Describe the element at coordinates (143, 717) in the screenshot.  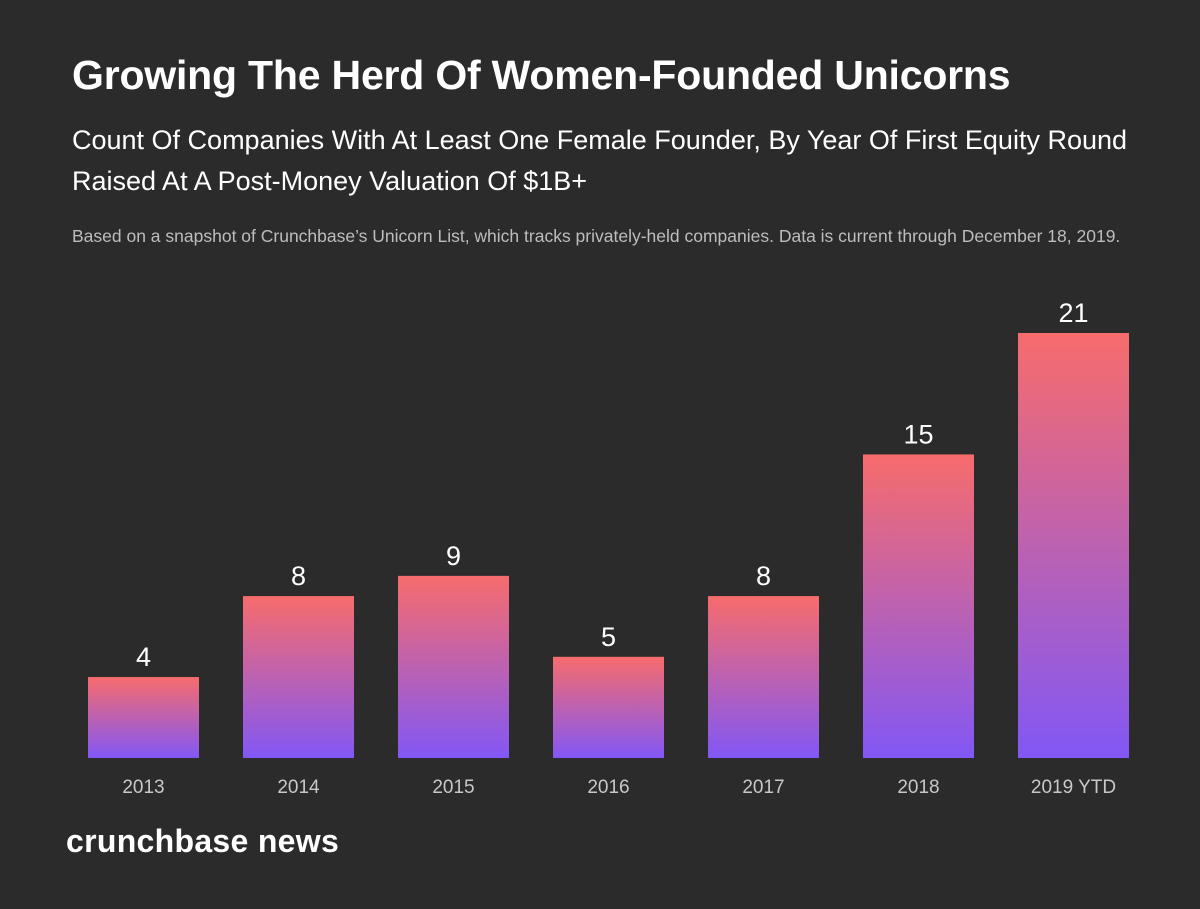
I see `bar-2013` at that location.